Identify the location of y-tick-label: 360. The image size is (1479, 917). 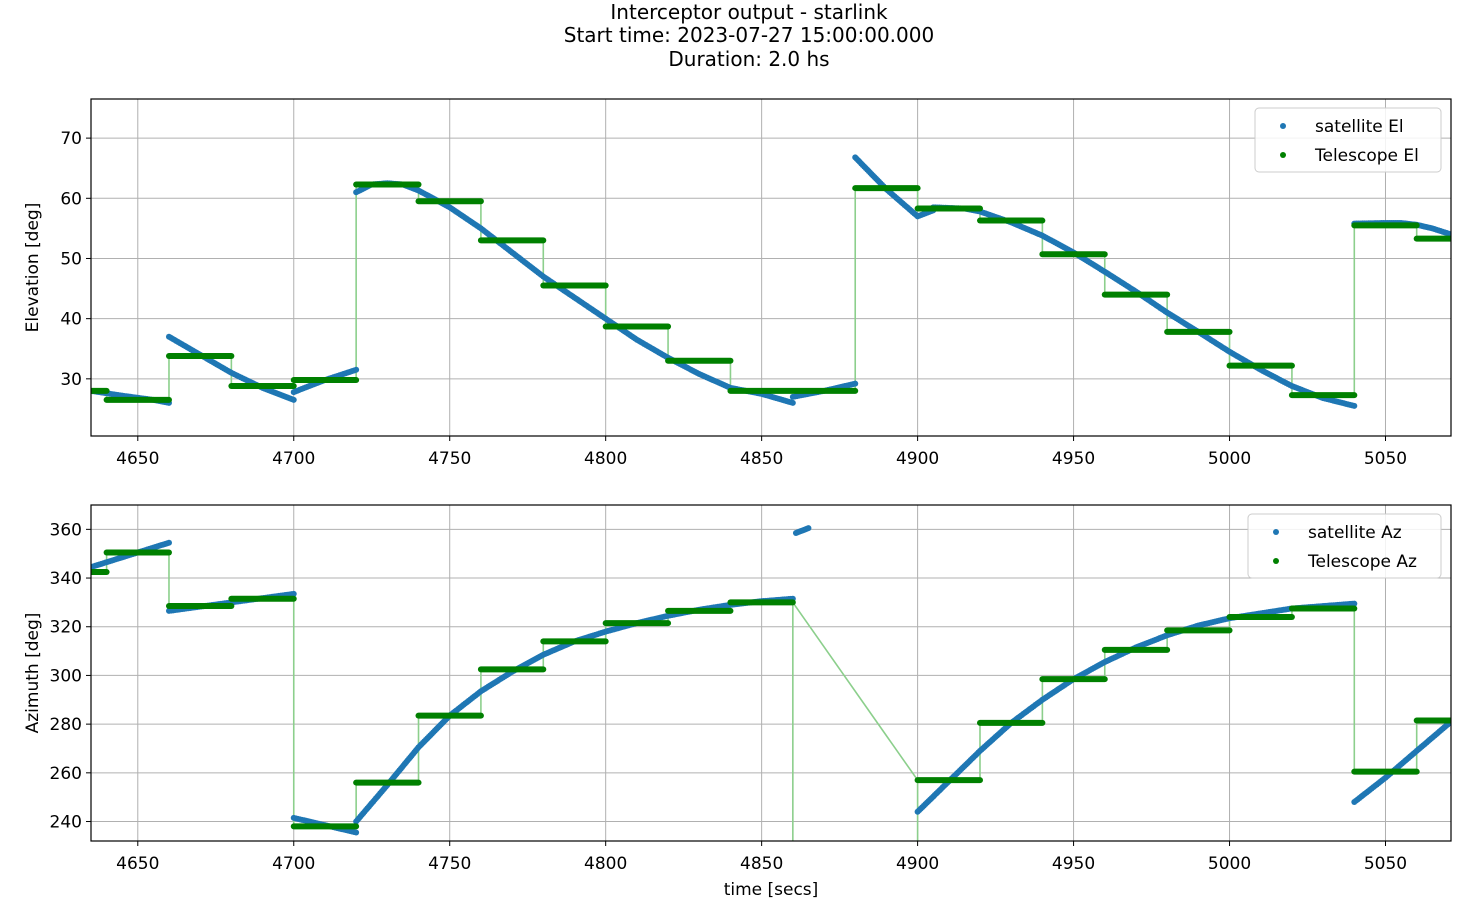
(66, 530).